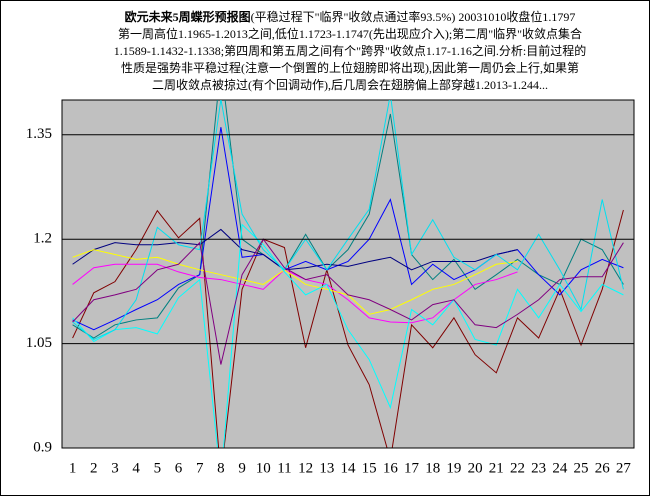  What do you see at coordinates (39, 343) in the screenshot?
I see `y-tick-label: 1.05` at bounding box center [39, 343].